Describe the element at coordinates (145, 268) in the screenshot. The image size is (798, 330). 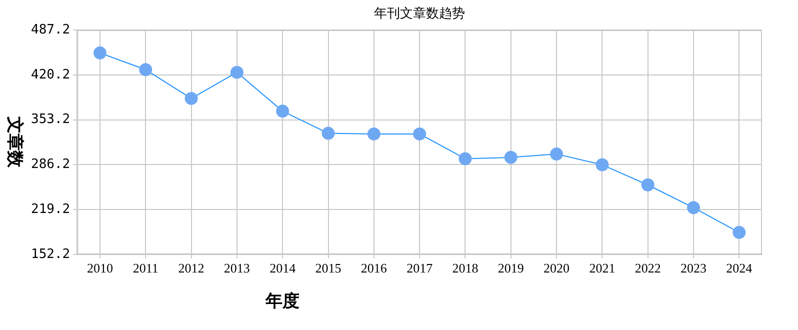
I see `x-tick-label: 2011` at that location.